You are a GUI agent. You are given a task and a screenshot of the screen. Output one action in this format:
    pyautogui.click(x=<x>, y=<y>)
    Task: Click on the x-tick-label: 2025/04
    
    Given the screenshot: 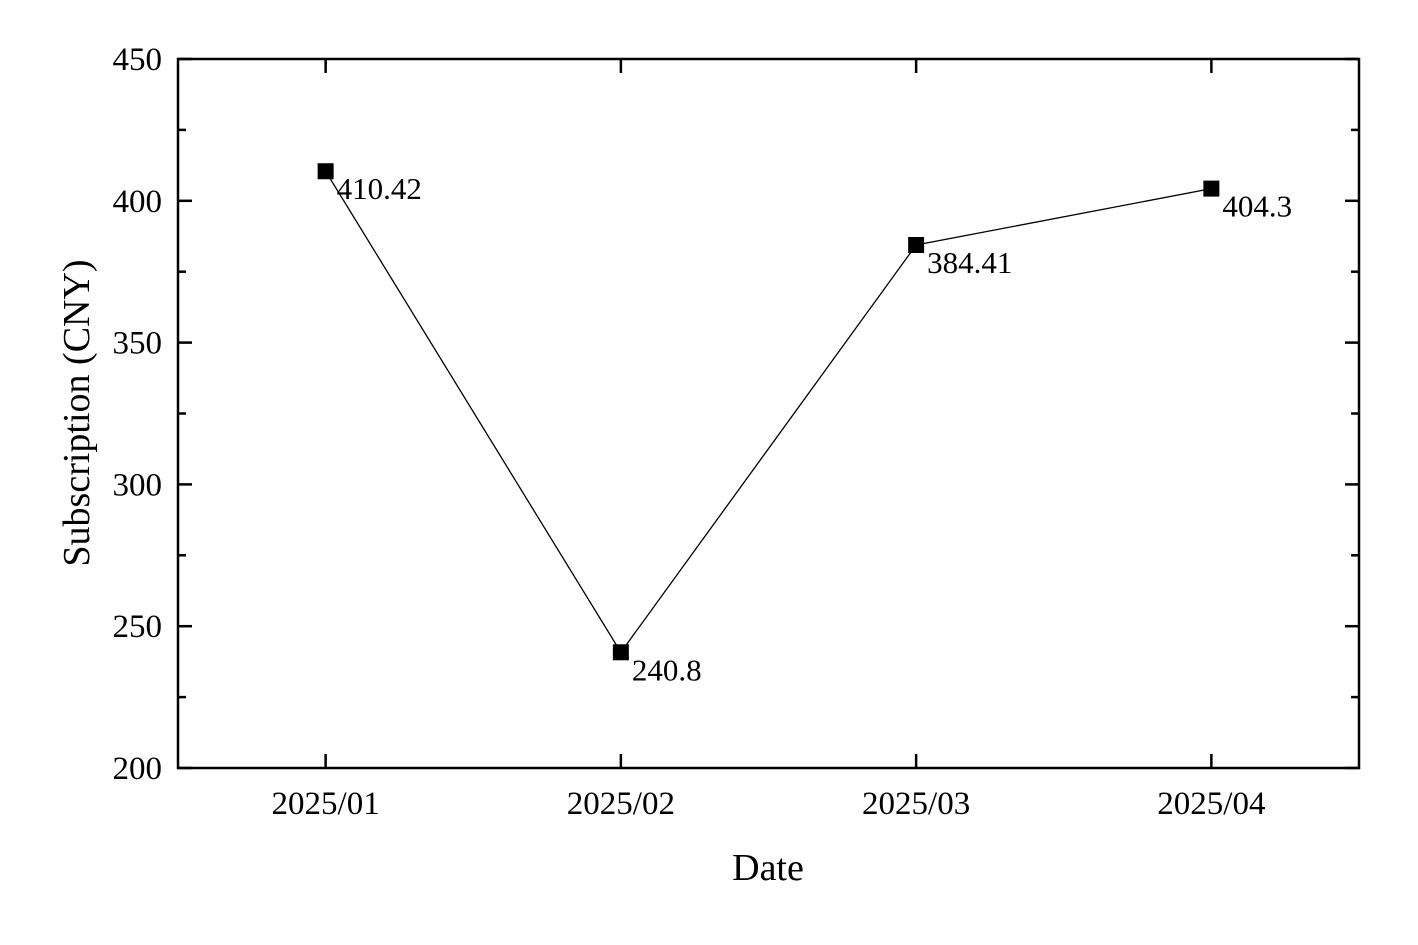 What is the action you would take?
    pyautogui.click(x=1211, y=804)
    